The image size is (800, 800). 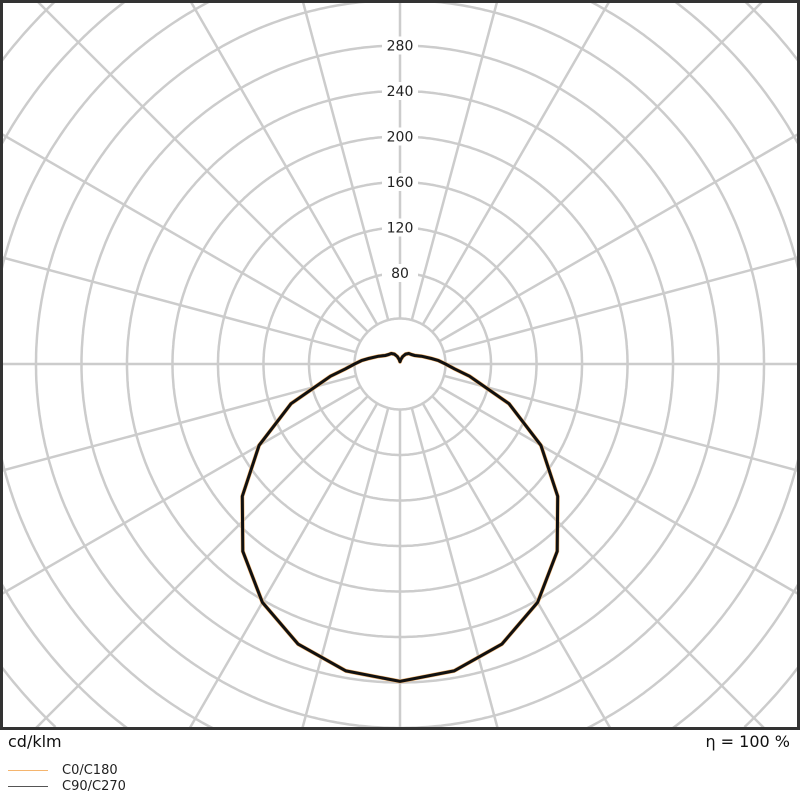 I want to click on legend-item-c90: C90/C270, so click(x=67, y=786).